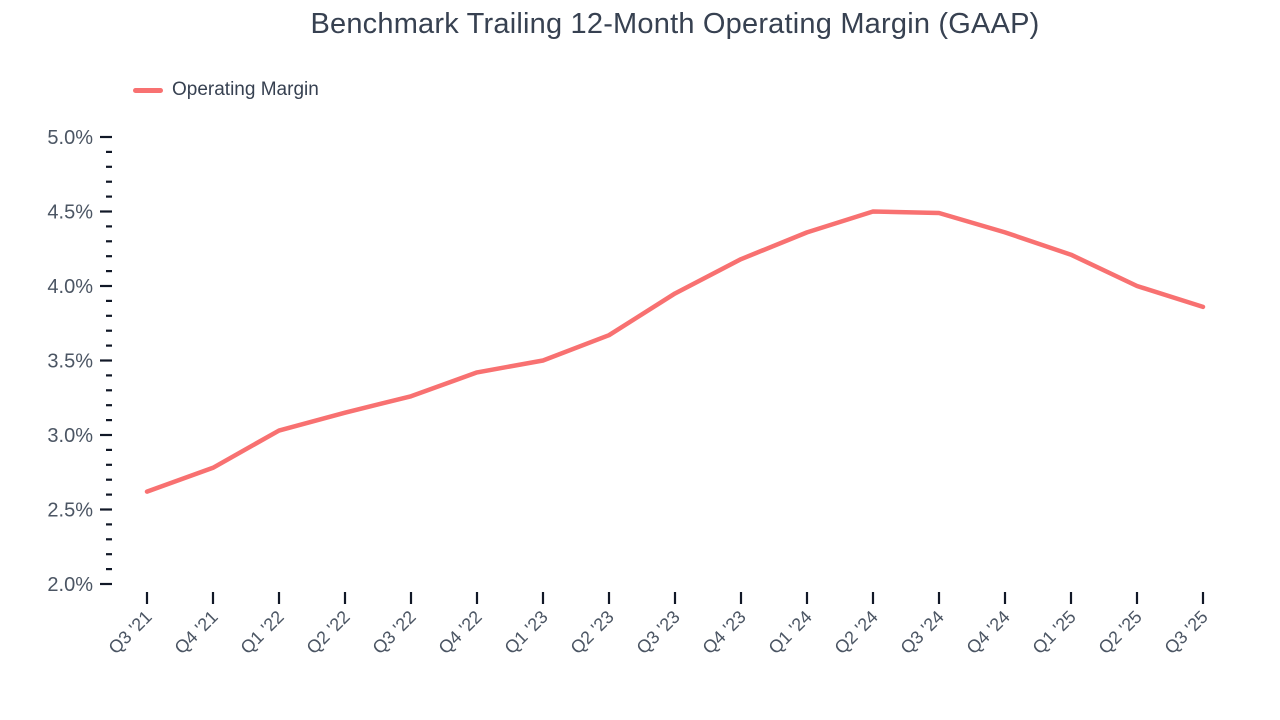 This screenshot has width=1280, height=720. What do you see at coordinates (922, 632) in the screenshot?
I see `x-axis-label: Q3 '24` at bounding box center [922, 632].